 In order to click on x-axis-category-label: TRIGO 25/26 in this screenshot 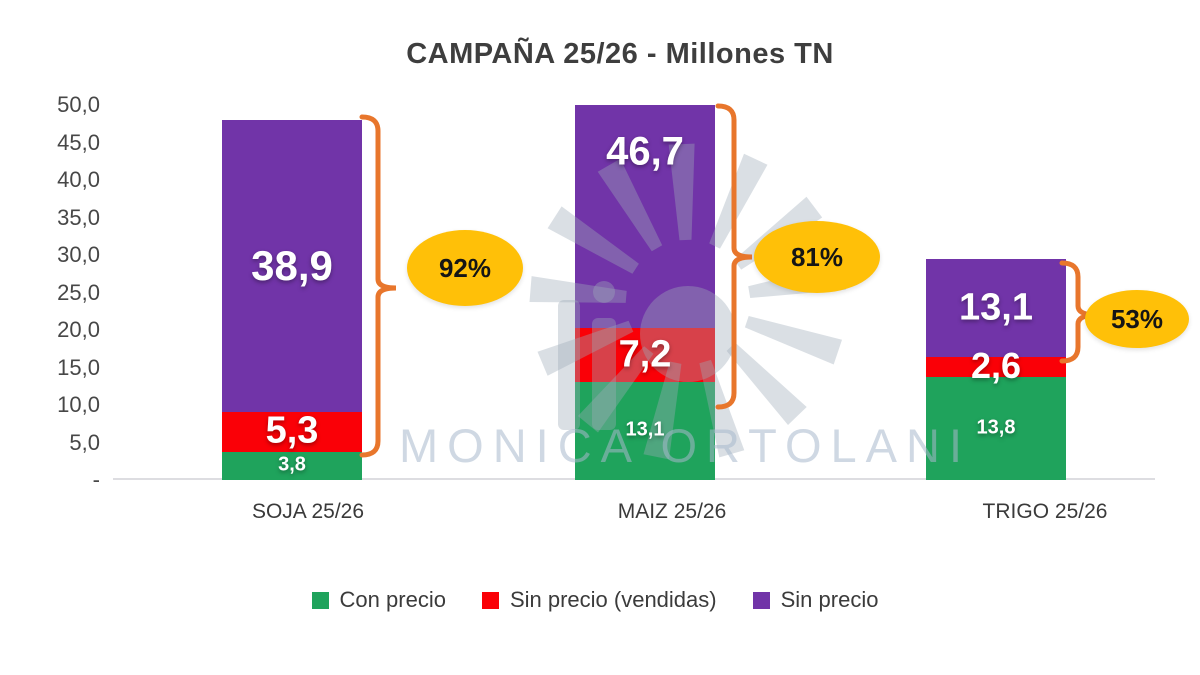, I will do `click(1045, 511)`.